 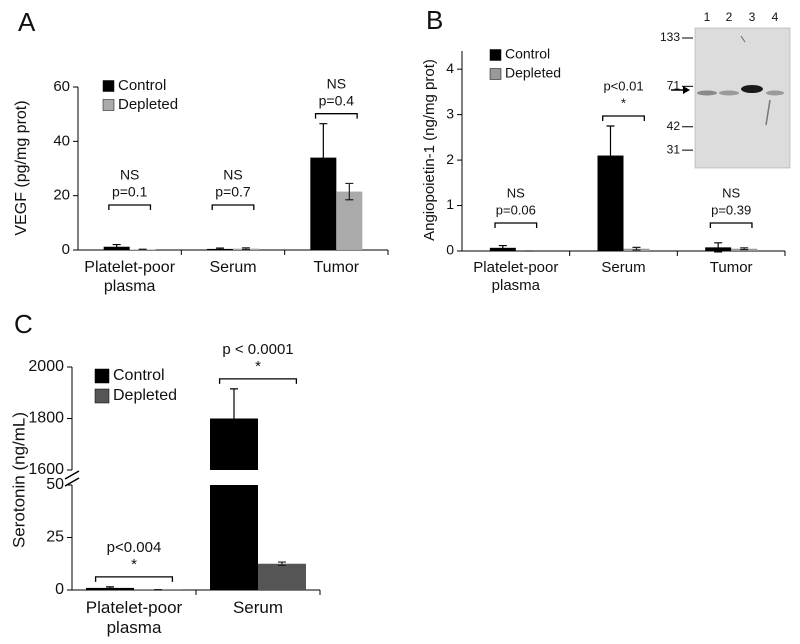 I want to click on y-tick-label: 1800, so click(x=46, y=418).